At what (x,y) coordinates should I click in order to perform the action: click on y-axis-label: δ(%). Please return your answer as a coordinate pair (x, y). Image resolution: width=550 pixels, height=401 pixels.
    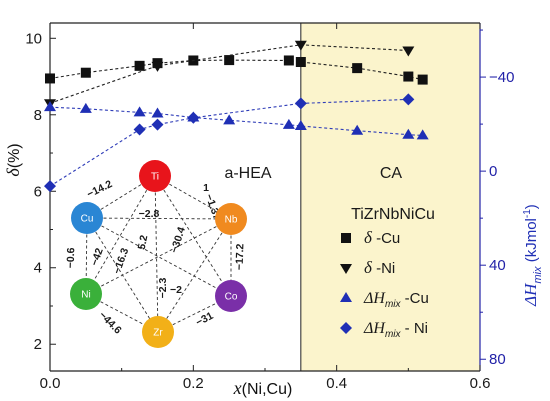
    Looking at the image, I should click on (13, 159).